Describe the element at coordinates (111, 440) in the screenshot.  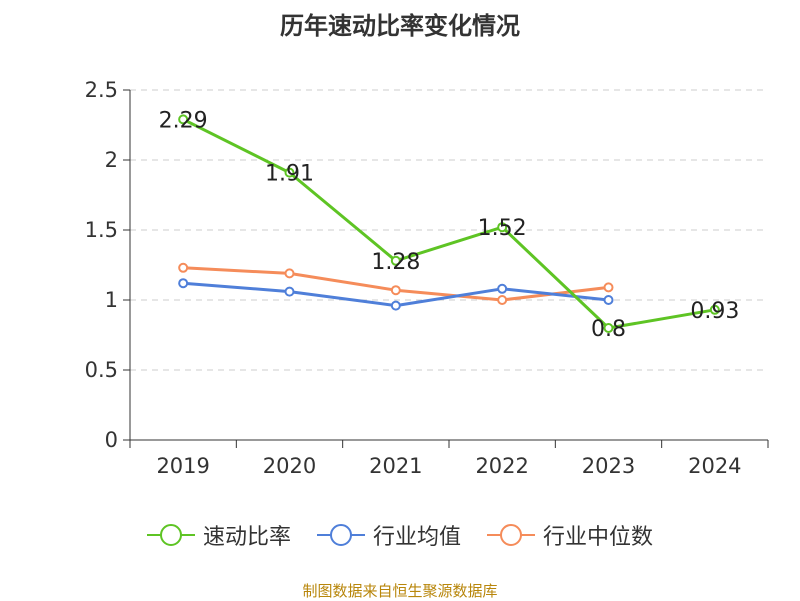
I see `y-tick-label: 0` at that location.